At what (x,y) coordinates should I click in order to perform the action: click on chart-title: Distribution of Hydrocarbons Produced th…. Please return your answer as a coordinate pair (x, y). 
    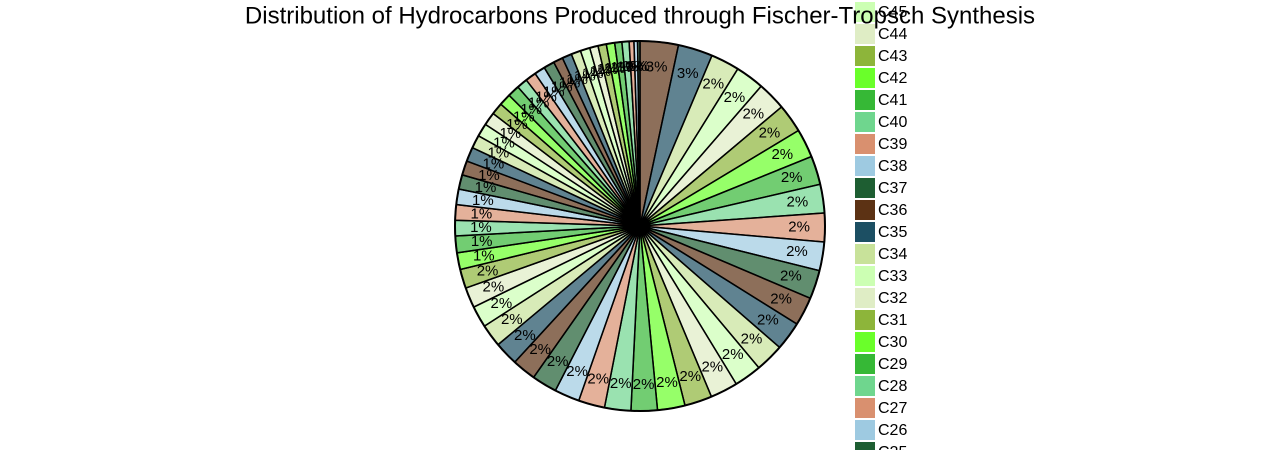
    Looking at the image, I should click on (640, 15).